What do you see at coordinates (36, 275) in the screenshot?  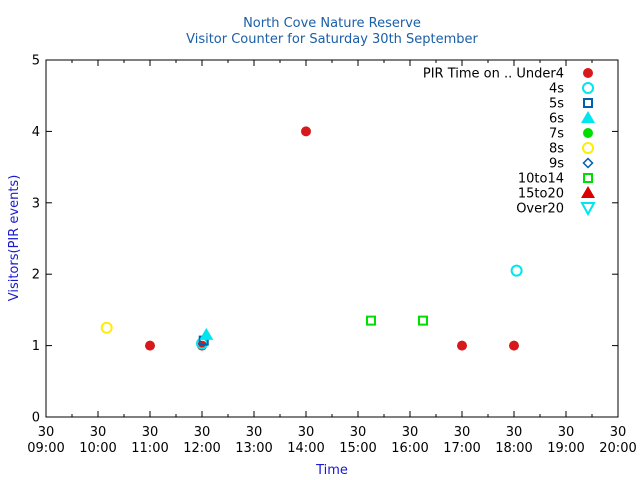 I see `y-tick-label: 2` at bounding box center [36, 275].